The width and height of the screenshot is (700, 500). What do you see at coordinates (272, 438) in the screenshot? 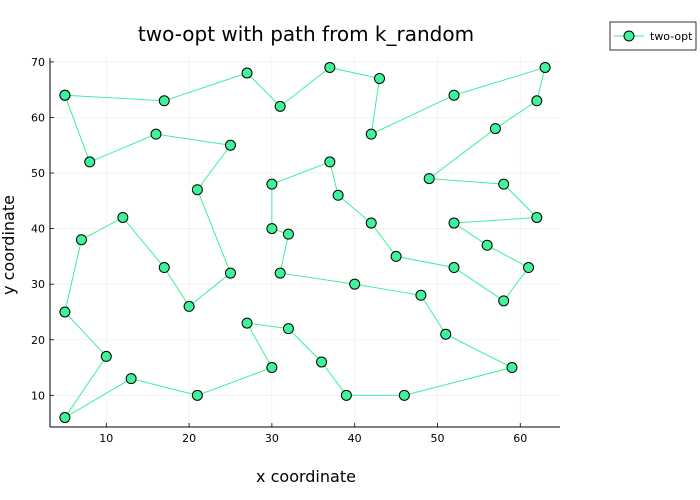
I see `x-tick-label: 30` at bounding box center [272, 438].